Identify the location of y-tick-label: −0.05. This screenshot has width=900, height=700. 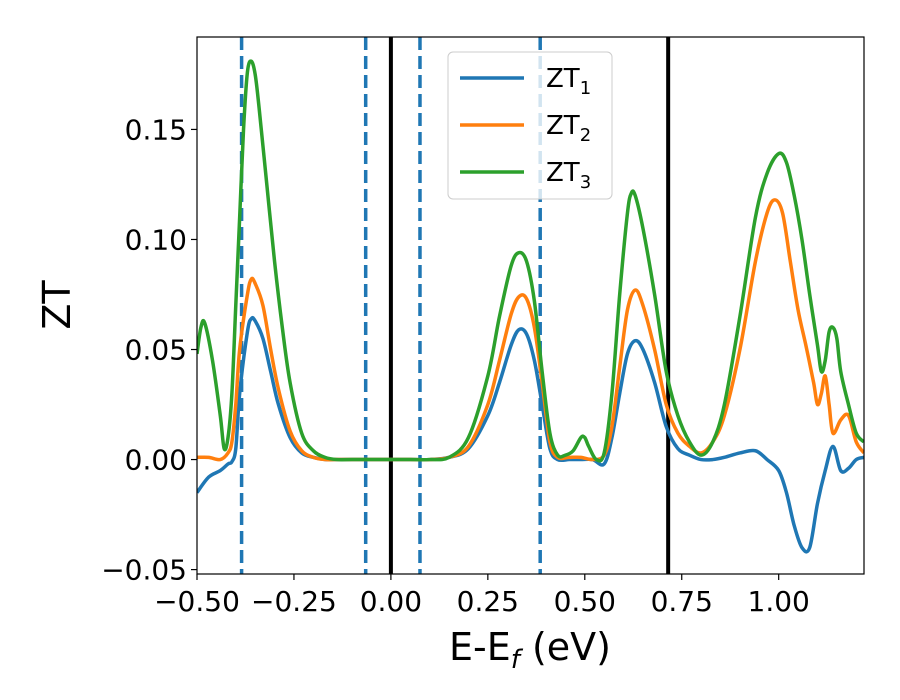
(144, 570).